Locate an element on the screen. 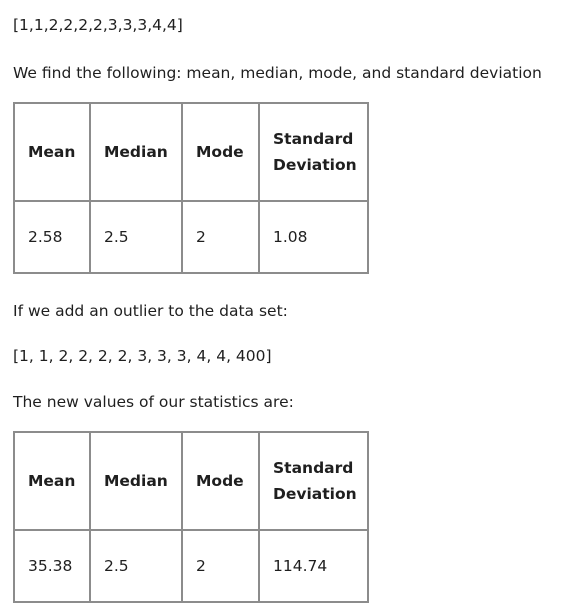  cell-std-dev: 1.08 is located at coordinates (313, 237).